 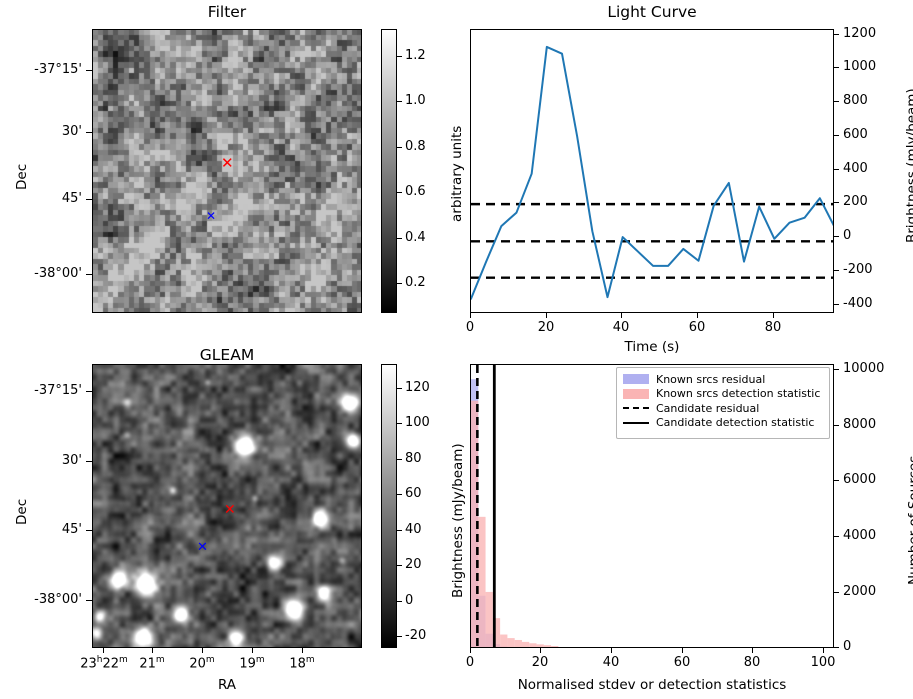 What do you see at coordinates (58, 599) in the screenshot?
I see `gleam-ytick-label: -38°00'` at bounding box center [58, 599].